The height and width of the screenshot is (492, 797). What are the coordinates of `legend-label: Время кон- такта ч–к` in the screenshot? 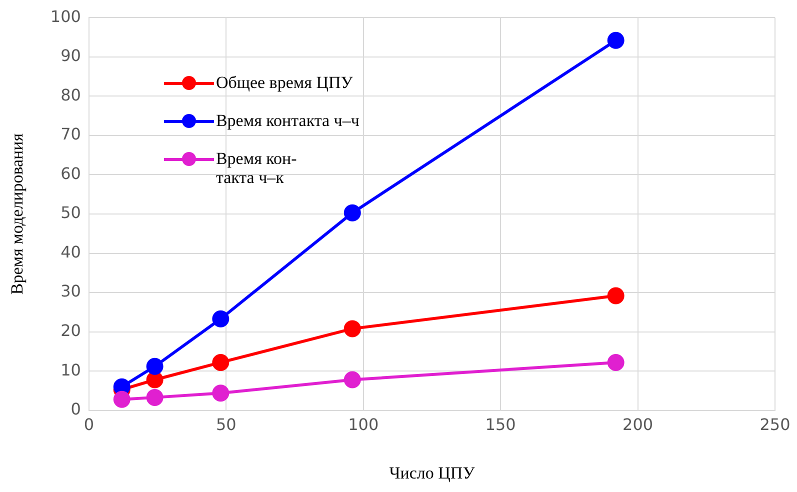 It's located at (256, 167).